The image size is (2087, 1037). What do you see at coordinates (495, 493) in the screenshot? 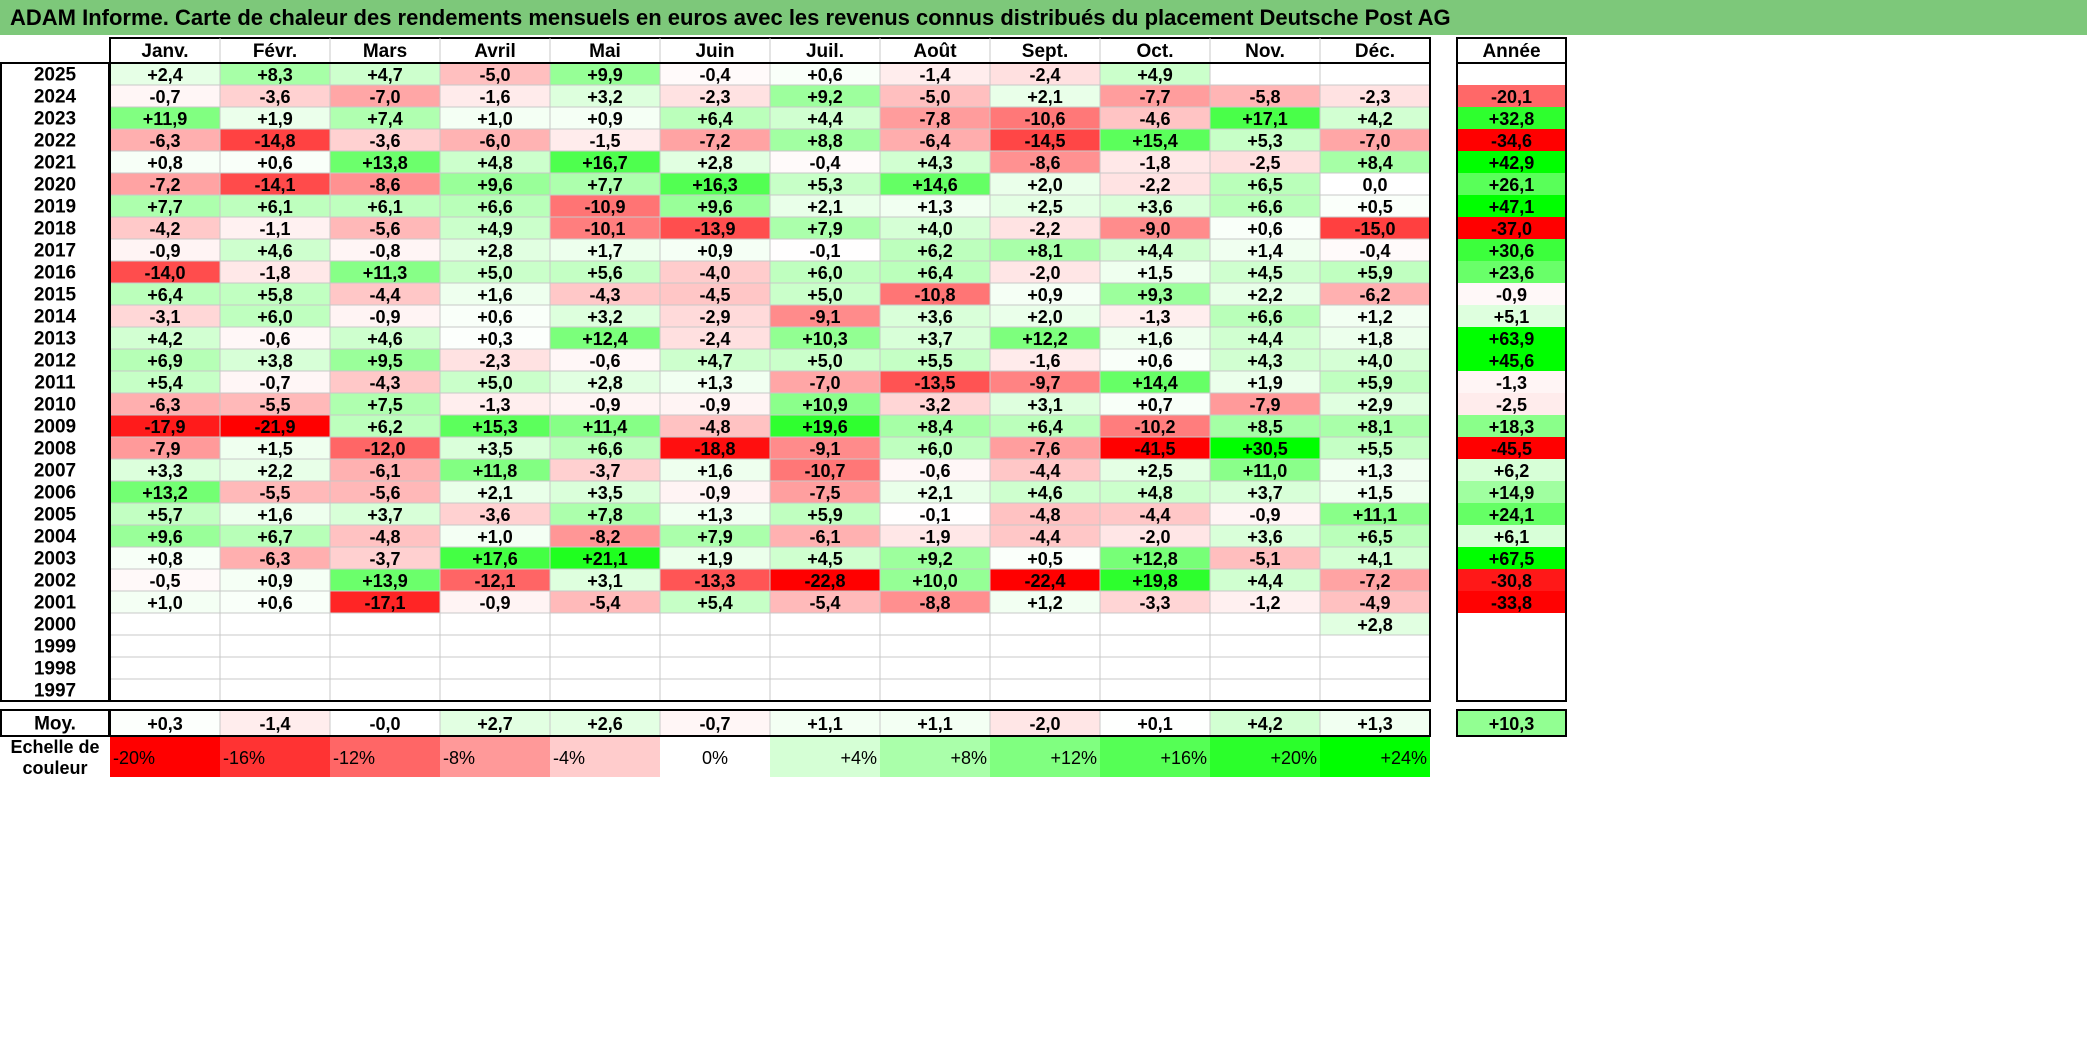
I see `cell-value: +2,1` at bounding box center [495, 493].